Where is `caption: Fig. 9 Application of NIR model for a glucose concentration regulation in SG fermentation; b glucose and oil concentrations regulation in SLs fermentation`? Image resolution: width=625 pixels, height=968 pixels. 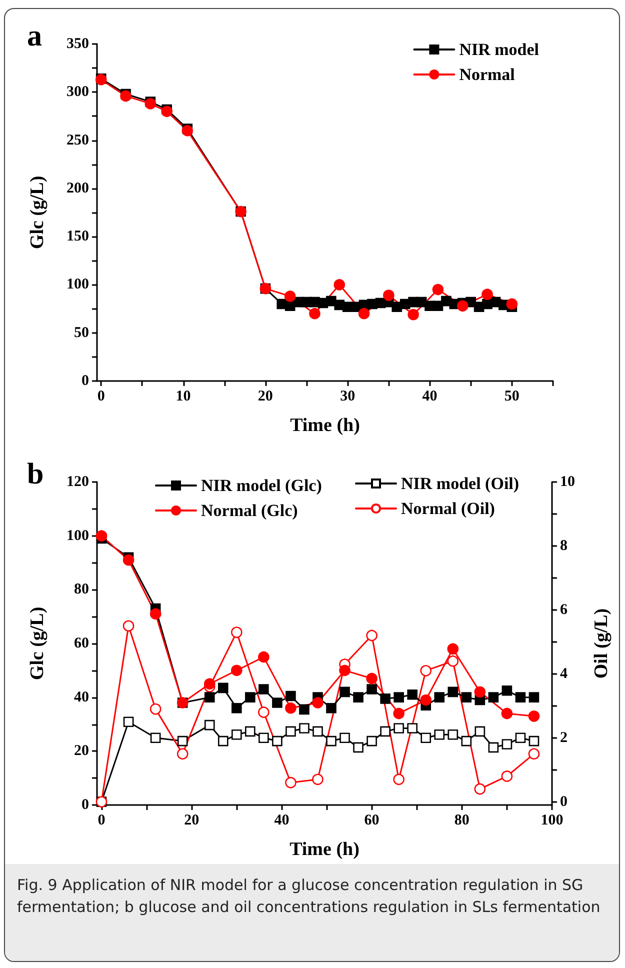 caption: Fig. 9 Application of NIR model for a glucose concentration regulation in SG fermentation; b glucose and oil concentrations regulation in SLs fermentation is located at coordinates (309, 896).